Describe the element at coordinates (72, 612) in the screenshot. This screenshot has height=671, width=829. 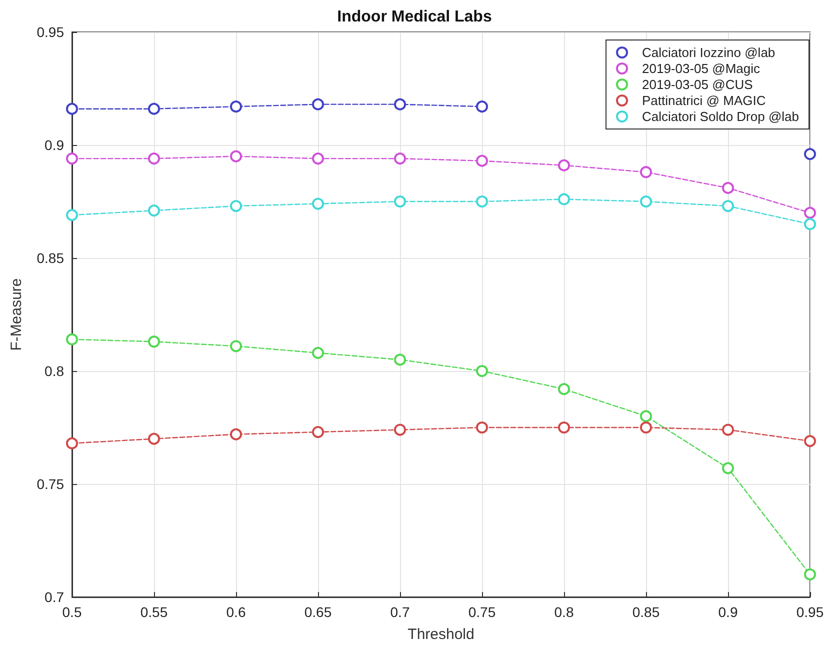
I see `x-tick-label: 0.5` at that location.